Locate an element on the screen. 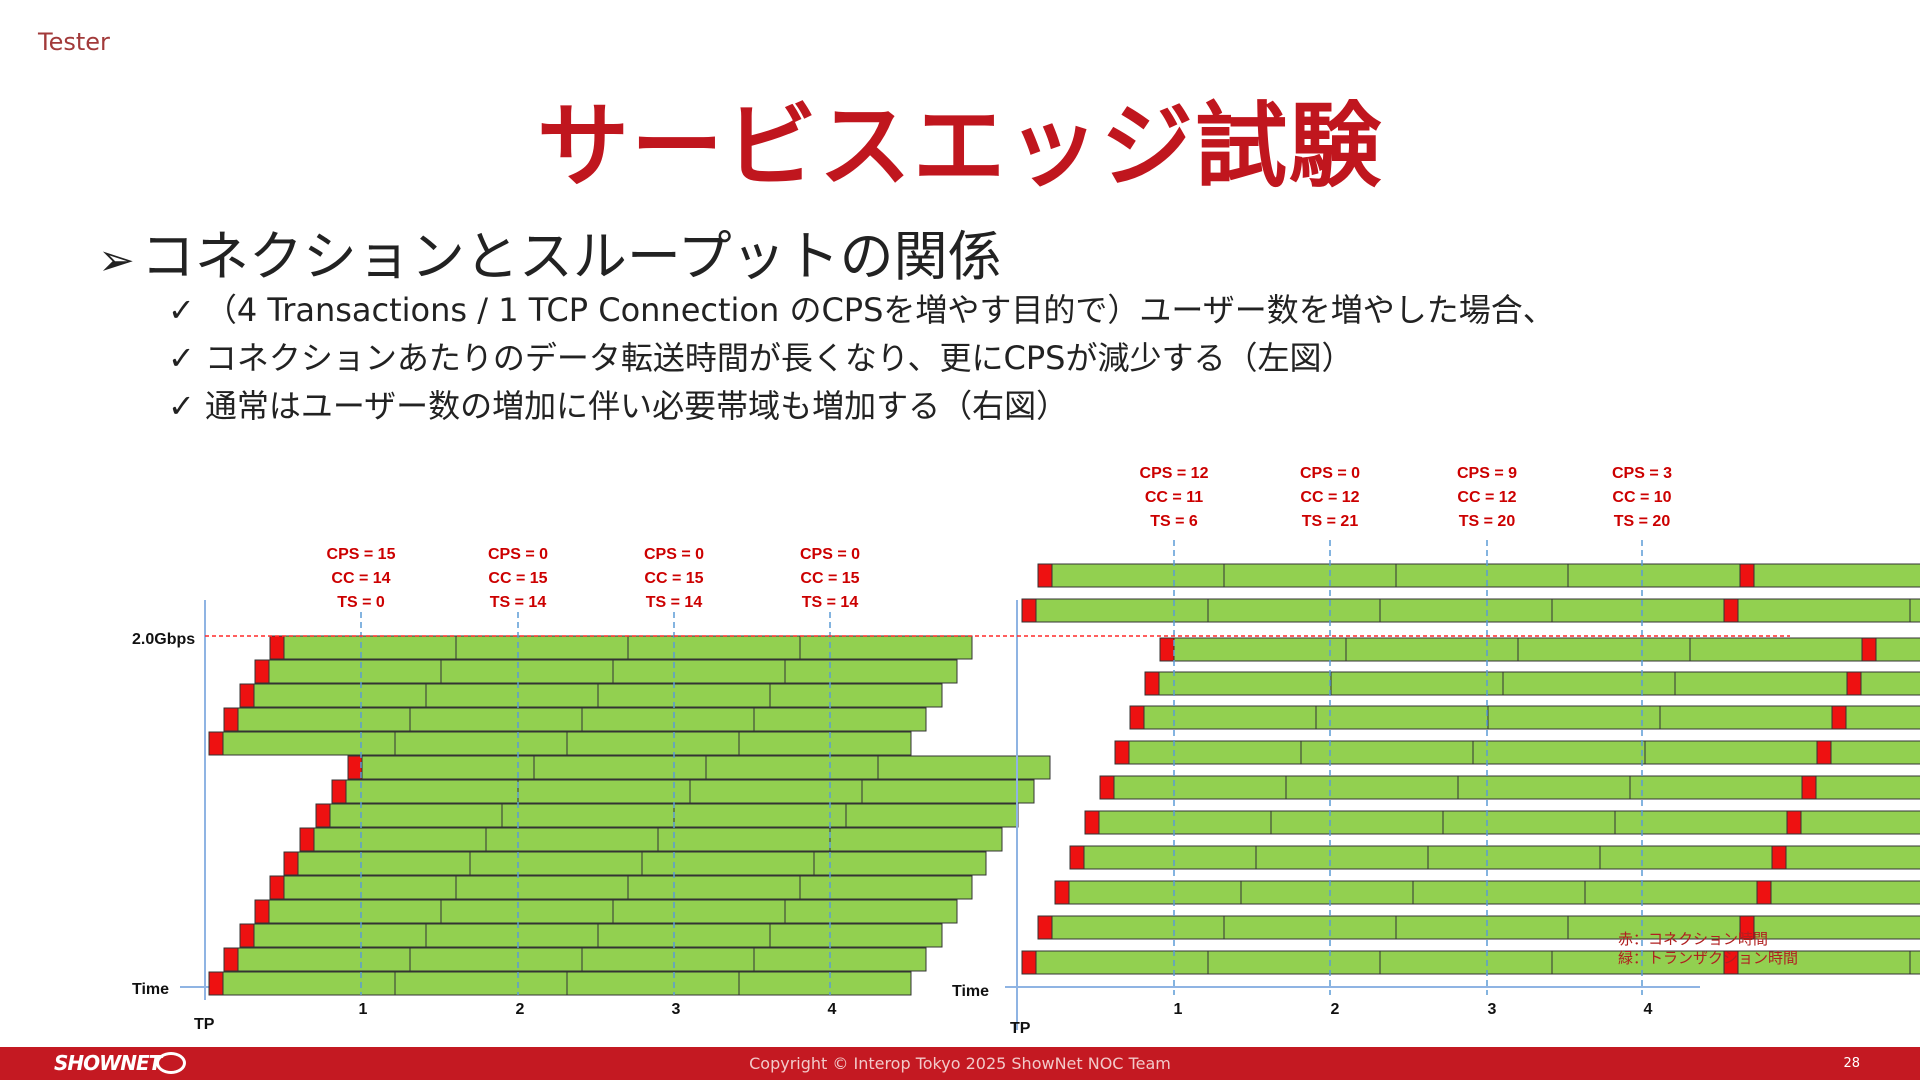 The height and width of the screenshot is (1080, 1920). left-time-label: Time is located at coordinates (150, 989).